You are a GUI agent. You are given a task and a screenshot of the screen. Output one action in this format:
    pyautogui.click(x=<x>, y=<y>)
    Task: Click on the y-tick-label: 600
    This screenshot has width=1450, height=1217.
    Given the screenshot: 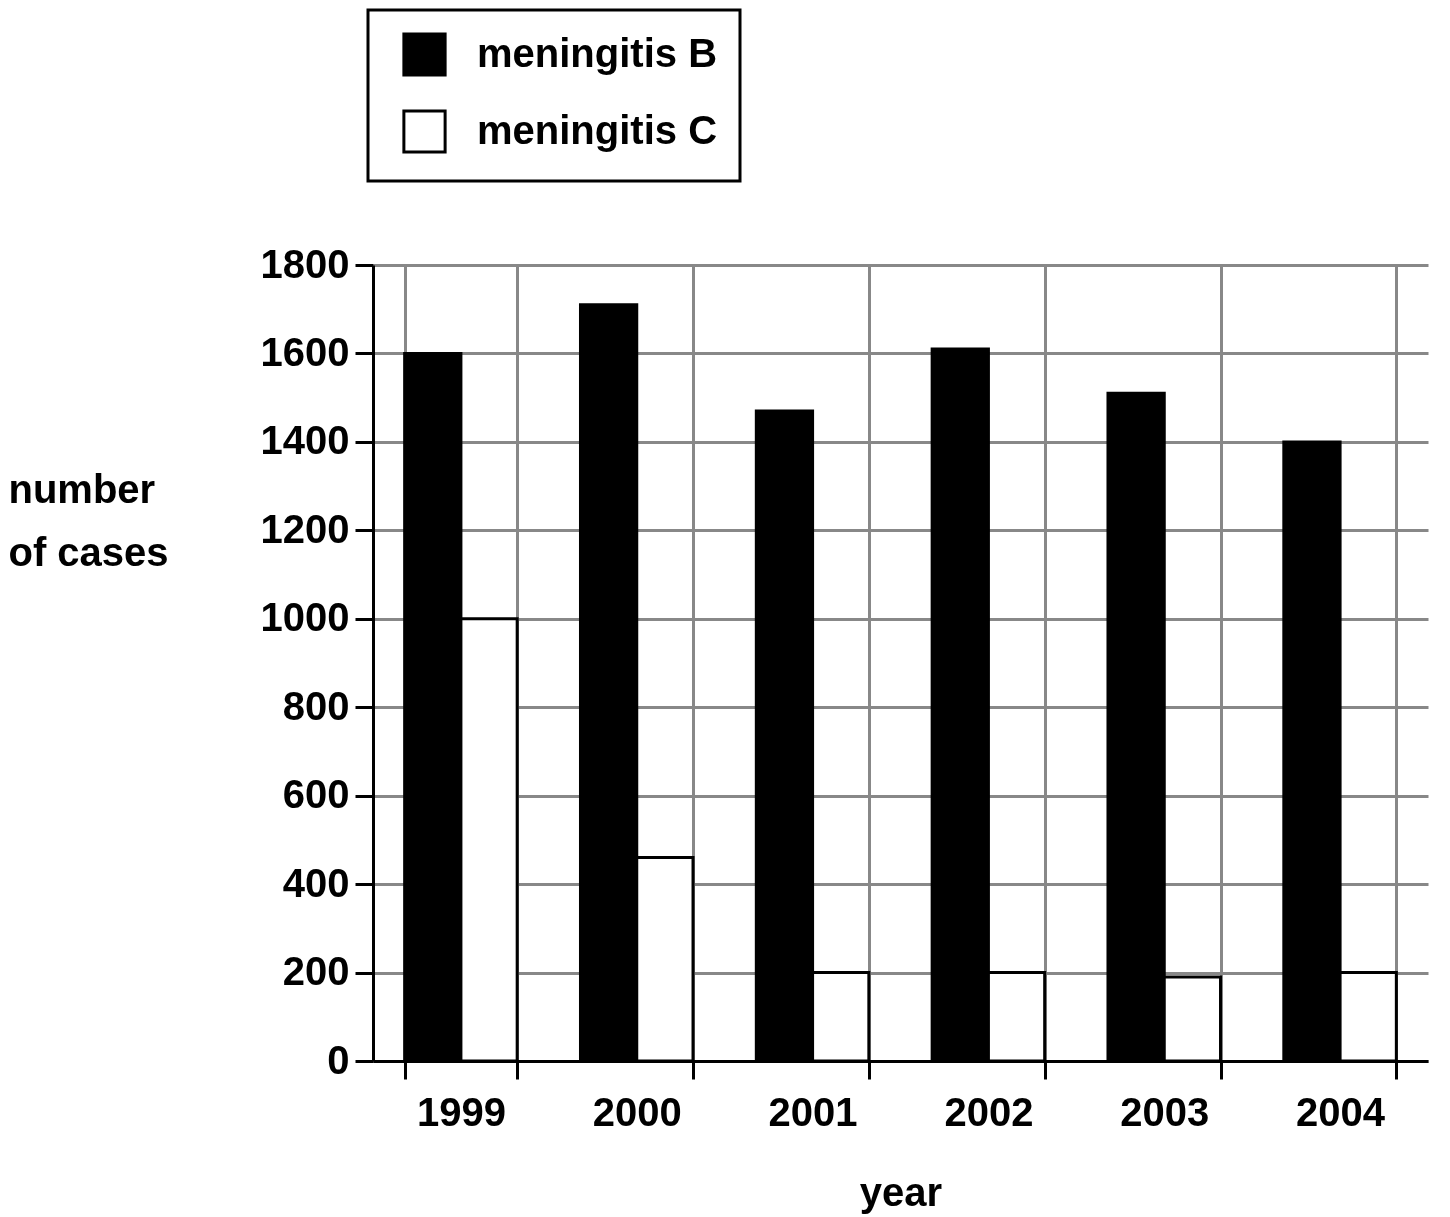 What is the action you would take?
    pyautogui.click(x=316, y=794)
    